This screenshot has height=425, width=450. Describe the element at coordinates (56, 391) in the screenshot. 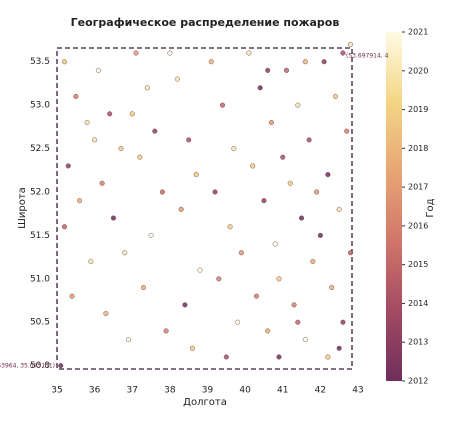

I see `x-tick-label: 35` at that location.